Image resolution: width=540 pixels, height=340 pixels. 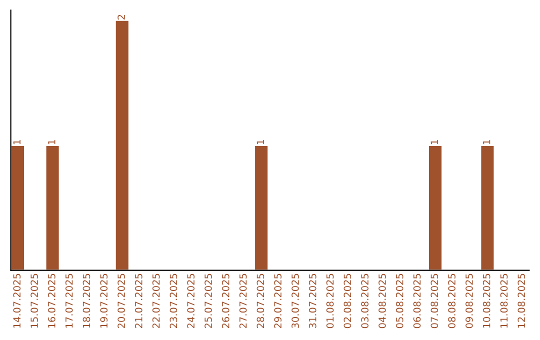 What do you see at coordinates (174, 301) in the screenshot?
I see `x-tick-label: 23.07.2025` at bounding box center [174, 301].